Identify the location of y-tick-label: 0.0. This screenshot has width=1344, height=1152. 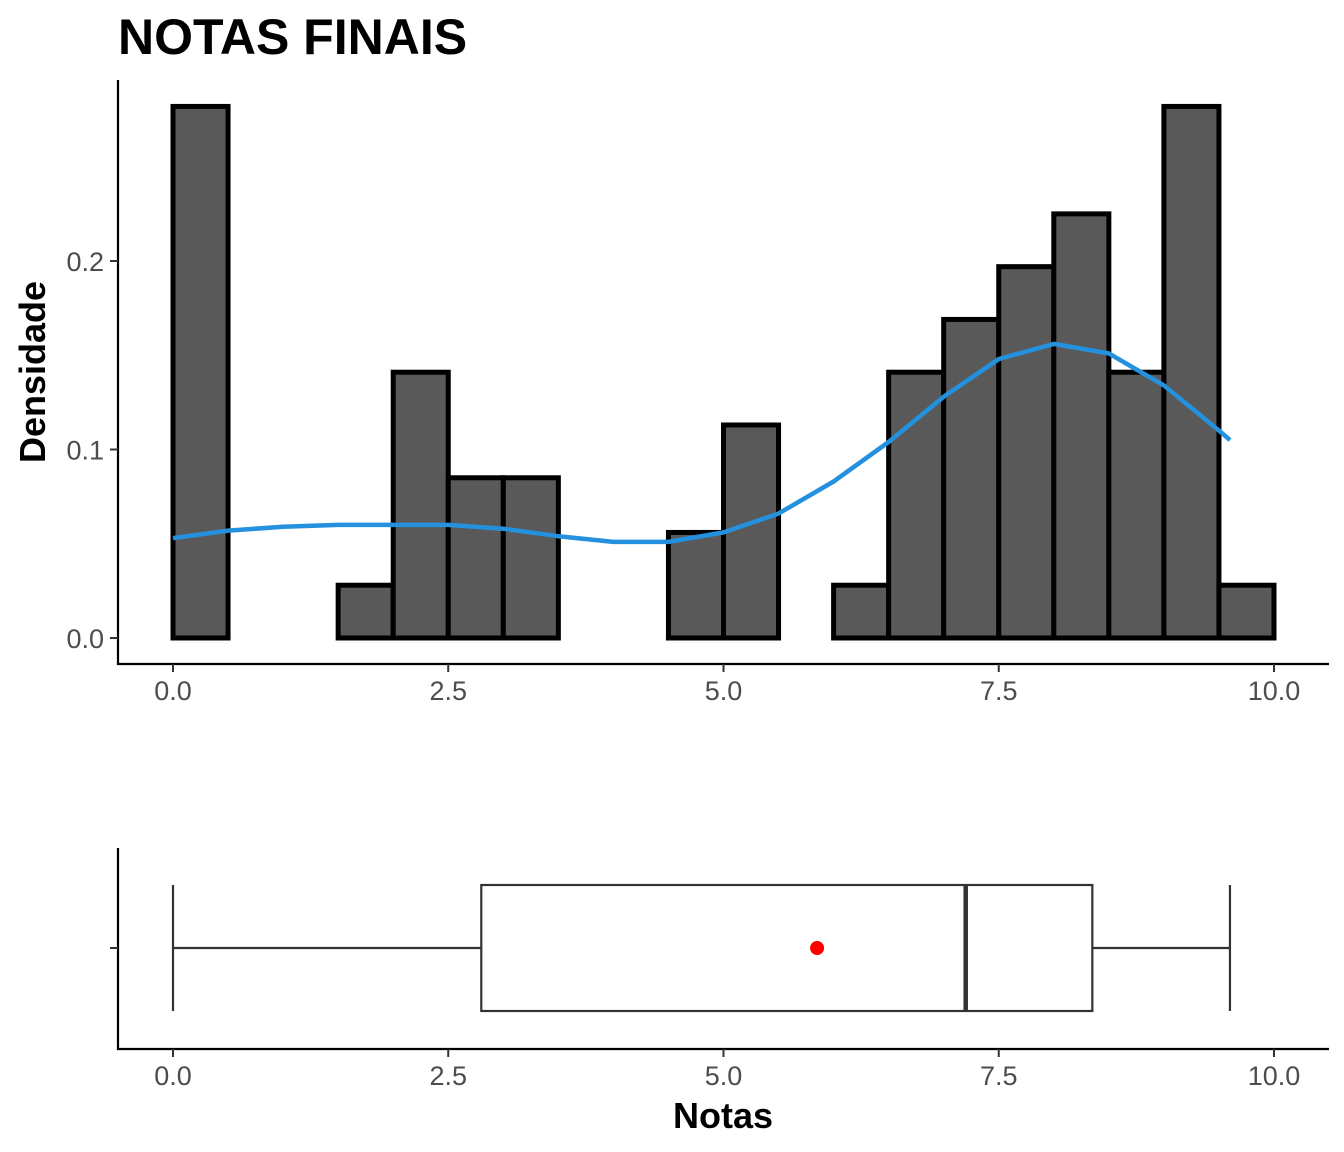
(85, 639).